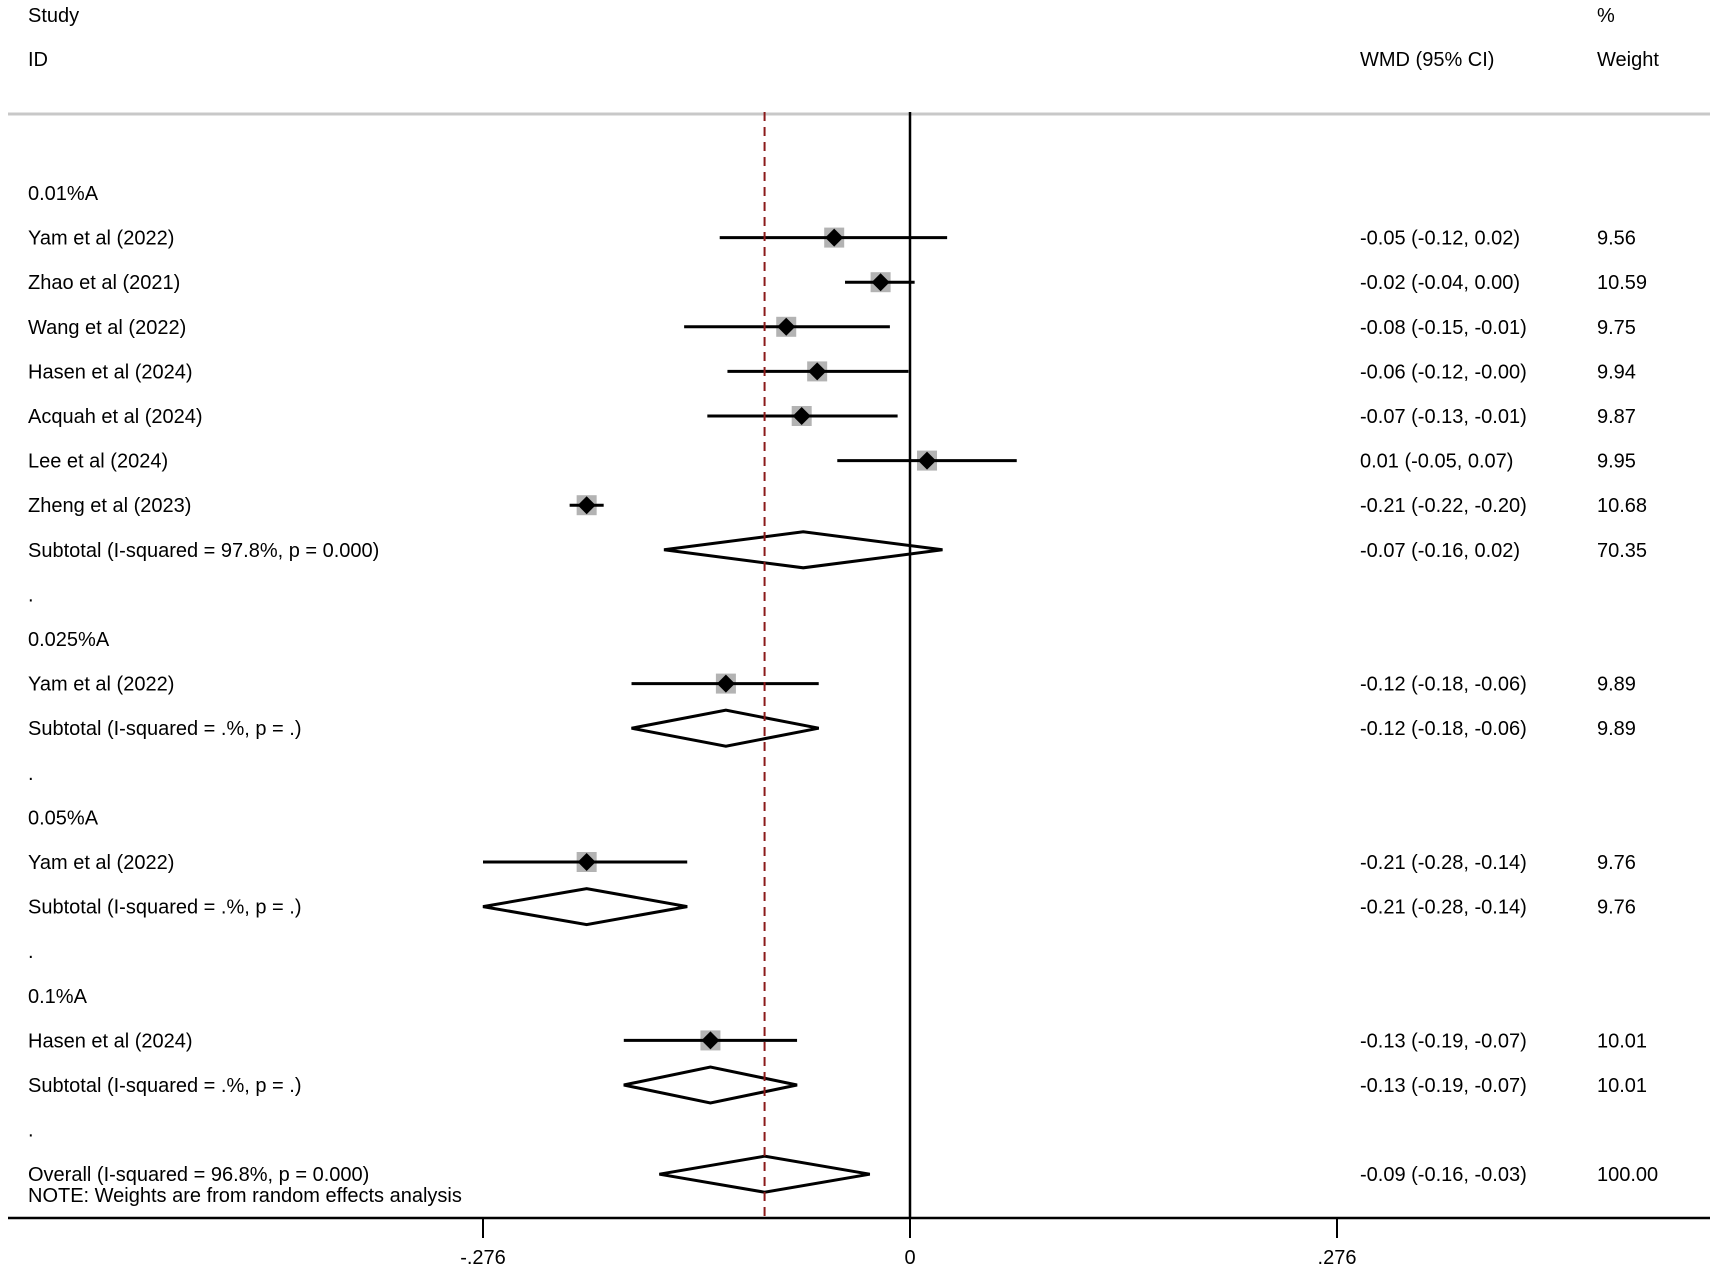 This screenshot has height=1270, width=1713. Describe the element at coordinates (1443, 328) in the screenshot. I see `effect-ci-text: -0.08 (-0.15, -0.01)` at that location.